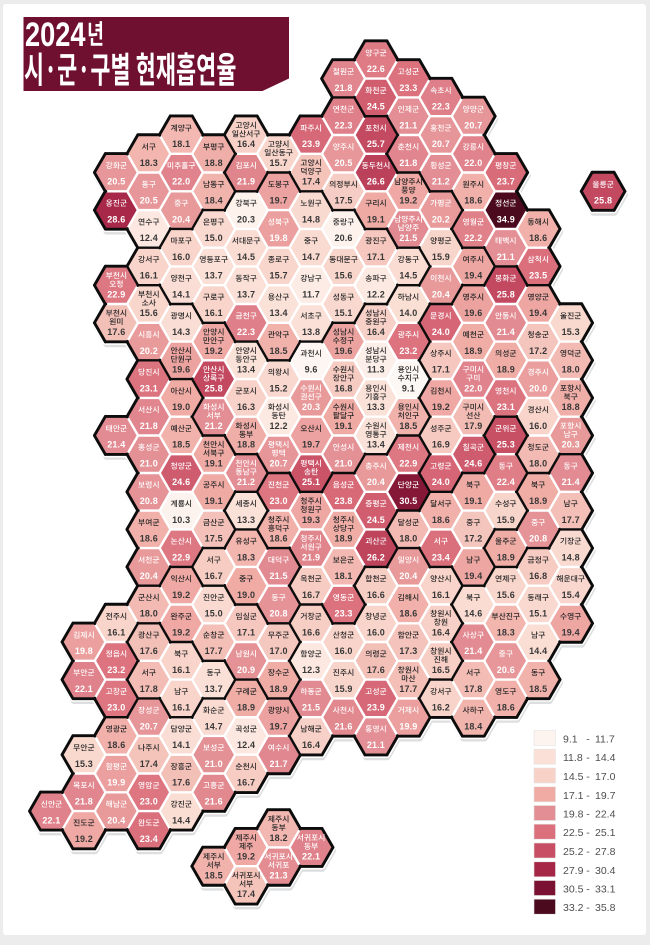 Image resolution: width=650 pixels, height=945 pixels. What do you see at coordinates (181, 294) in the screenshot?
I see `svg-text: 14.1` at bounding box center [181, 294].